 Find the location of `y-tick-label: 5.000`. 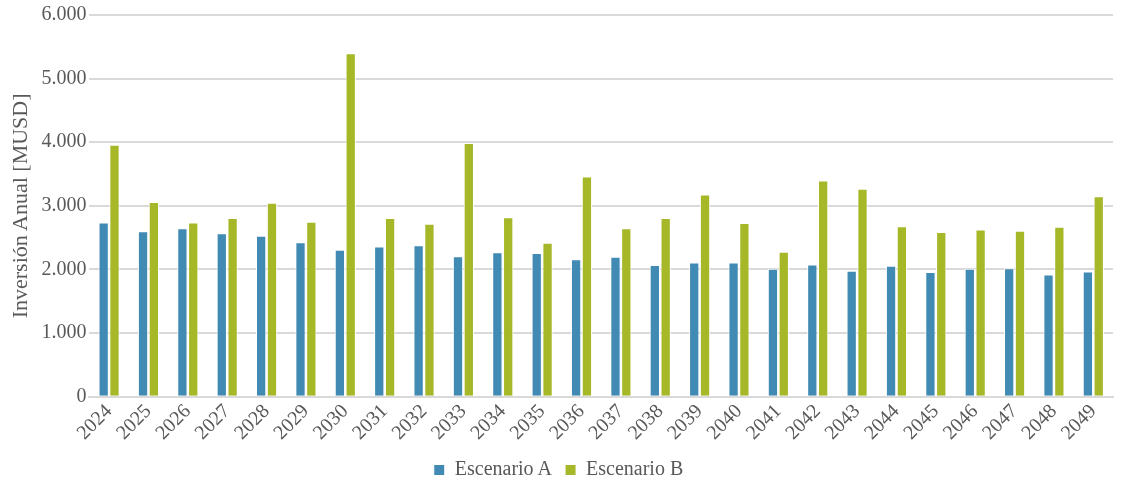

y-tick-label: 5.000 is located at coordinates (64, 76).